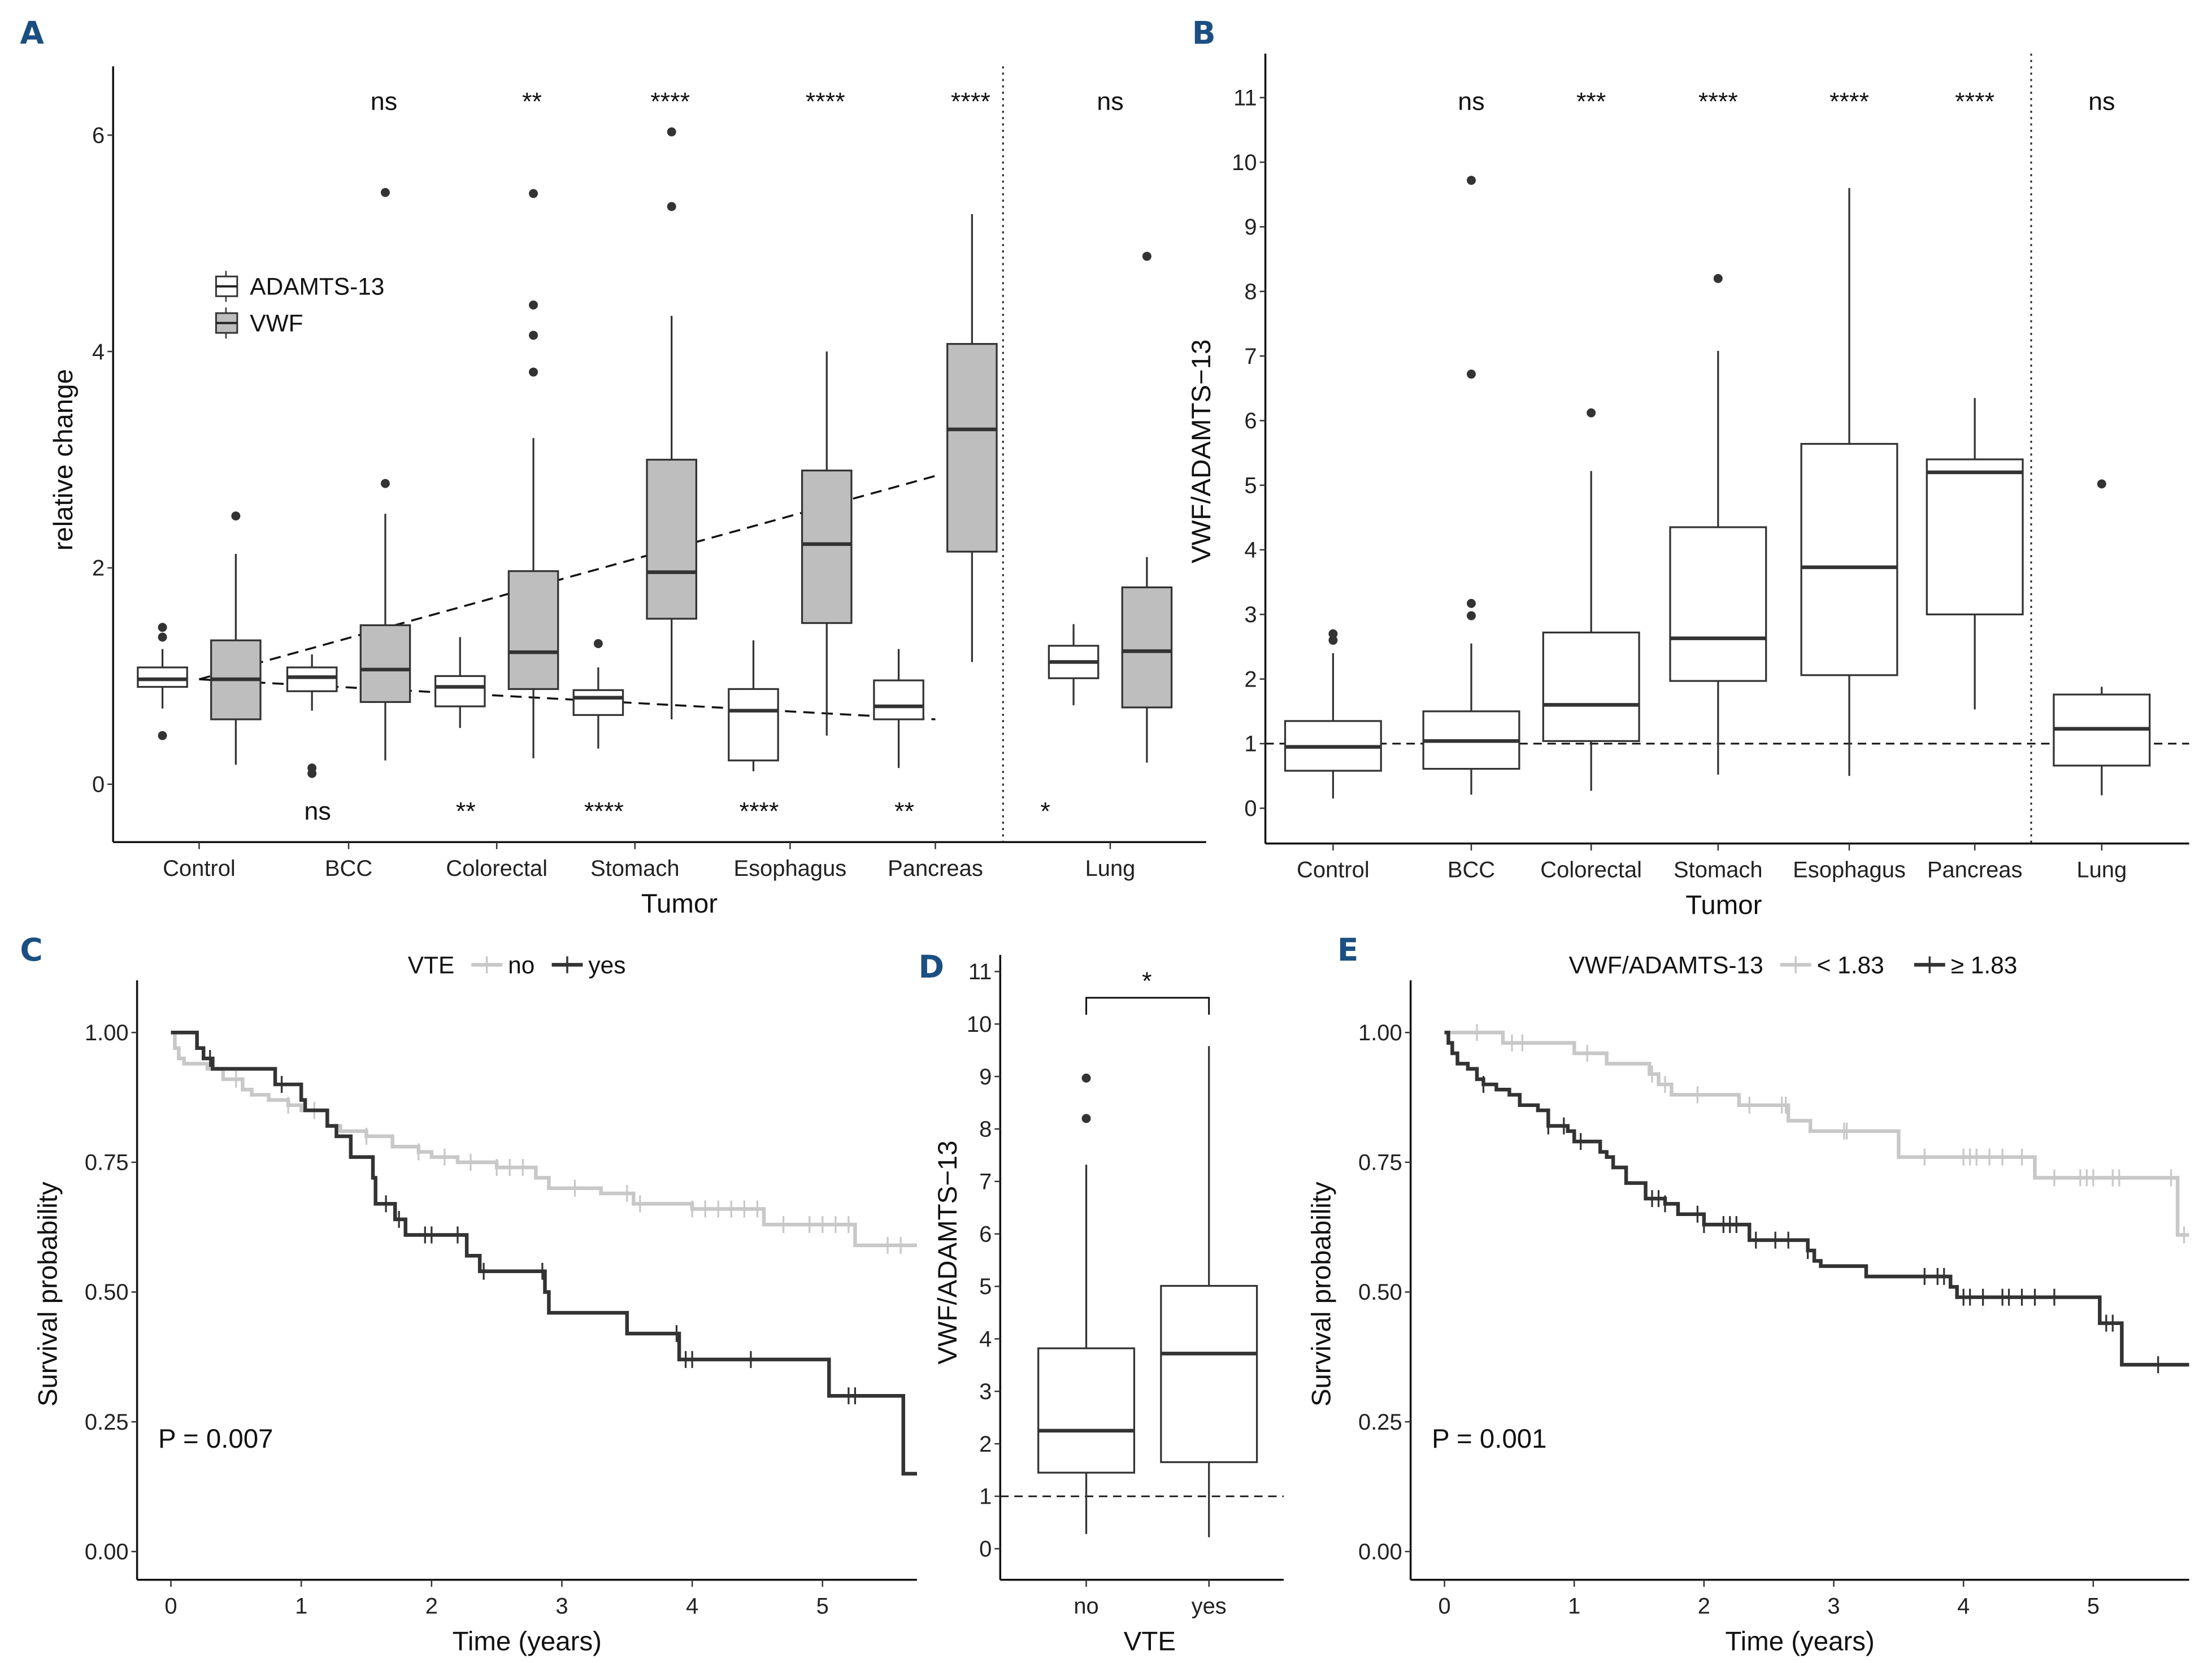 The image size is (2212, 1663). What do you see at coordinates (317, 811) in the screenshot?
I see `panel-a-sig-adamts: ns` at bounding box center [317, 811].